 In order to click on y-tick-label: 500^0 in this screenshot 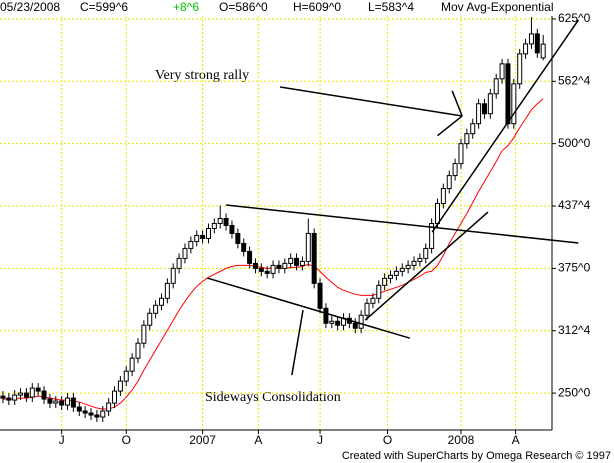, I will do `click(574, 143)`.